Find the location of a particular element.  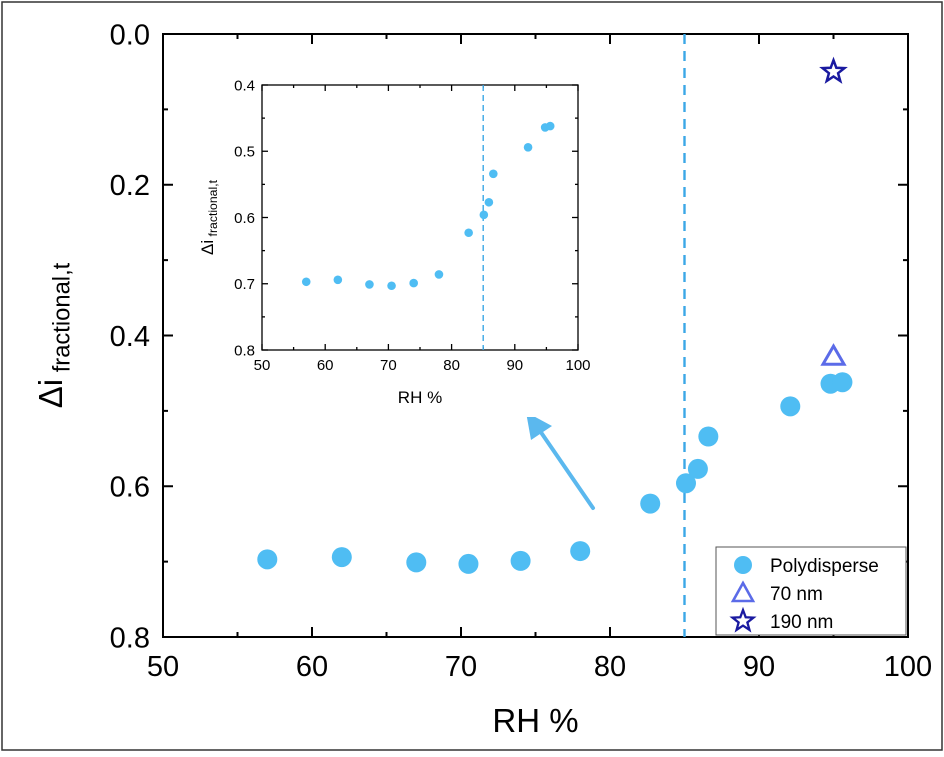

plot-area is located at coordinates (420, 217).